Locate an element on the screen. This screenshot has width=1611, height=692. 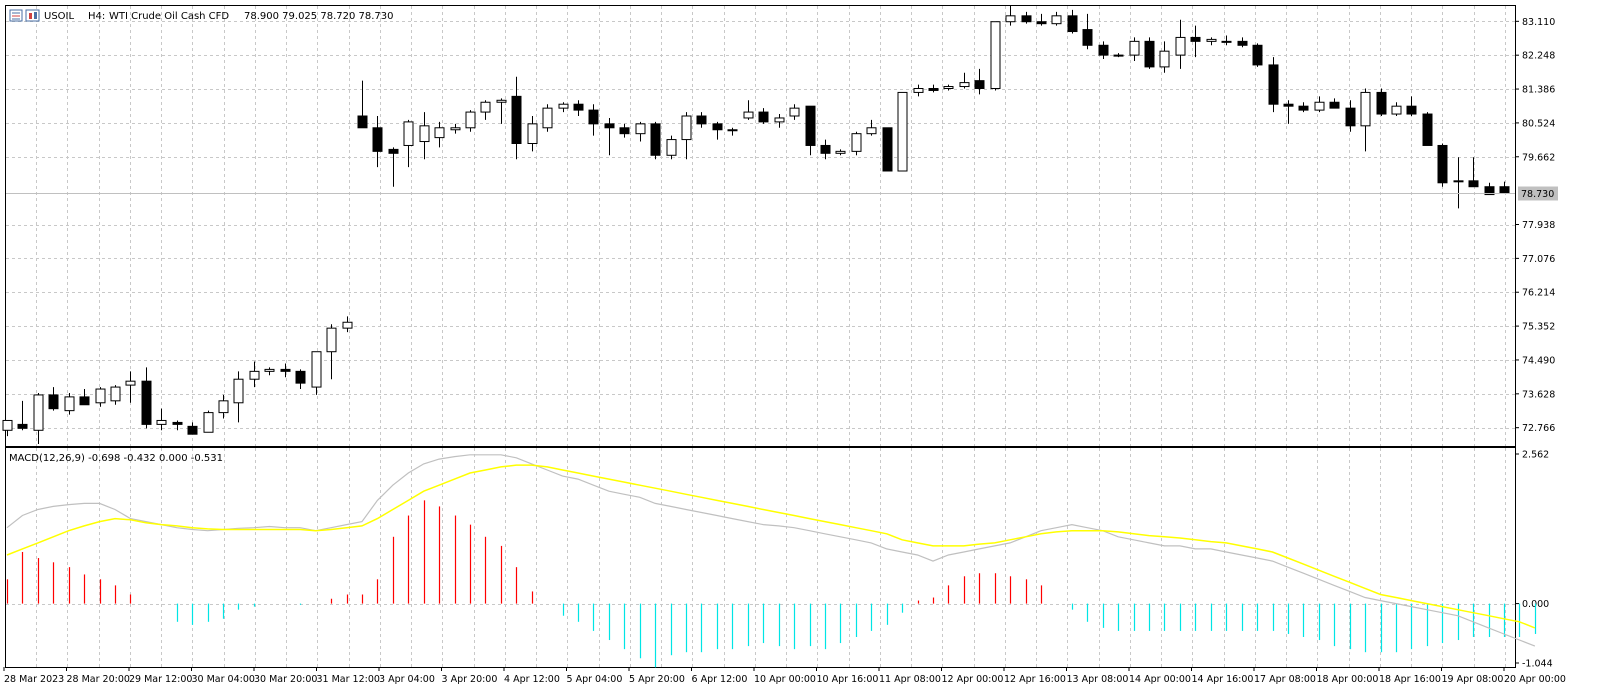
time-tick-label: 14 Apr 00:00 is located at coordinates (1160, 679).